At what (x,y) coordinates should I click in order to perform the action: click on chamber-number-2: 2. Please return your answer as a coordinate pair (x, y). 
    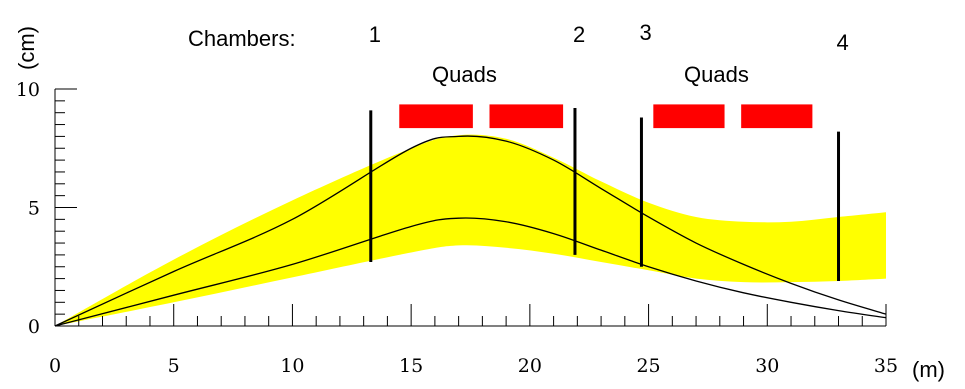
    Looking at the image, I should click on (579, 34).